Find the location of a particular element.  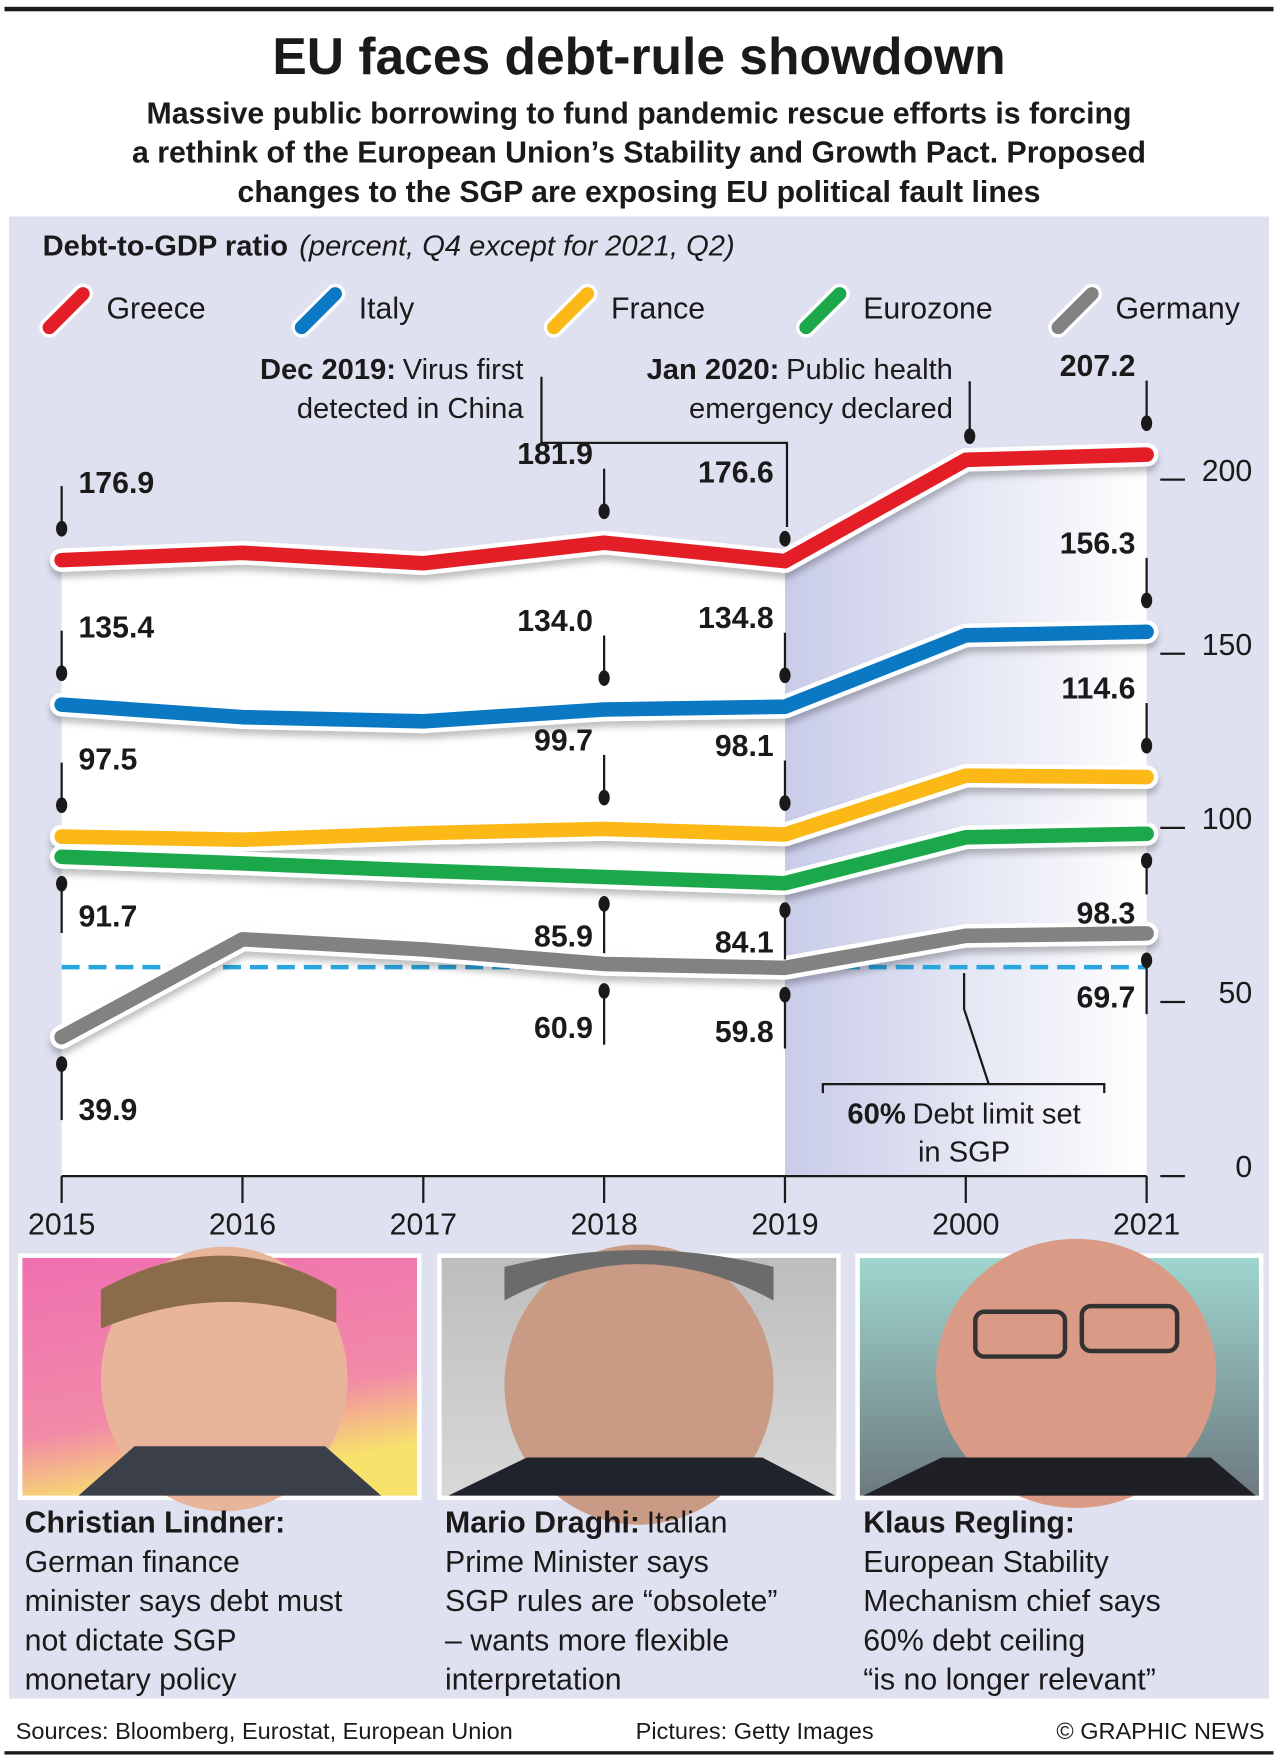

legend-swatch-greece is located at coordinates (66, 311).